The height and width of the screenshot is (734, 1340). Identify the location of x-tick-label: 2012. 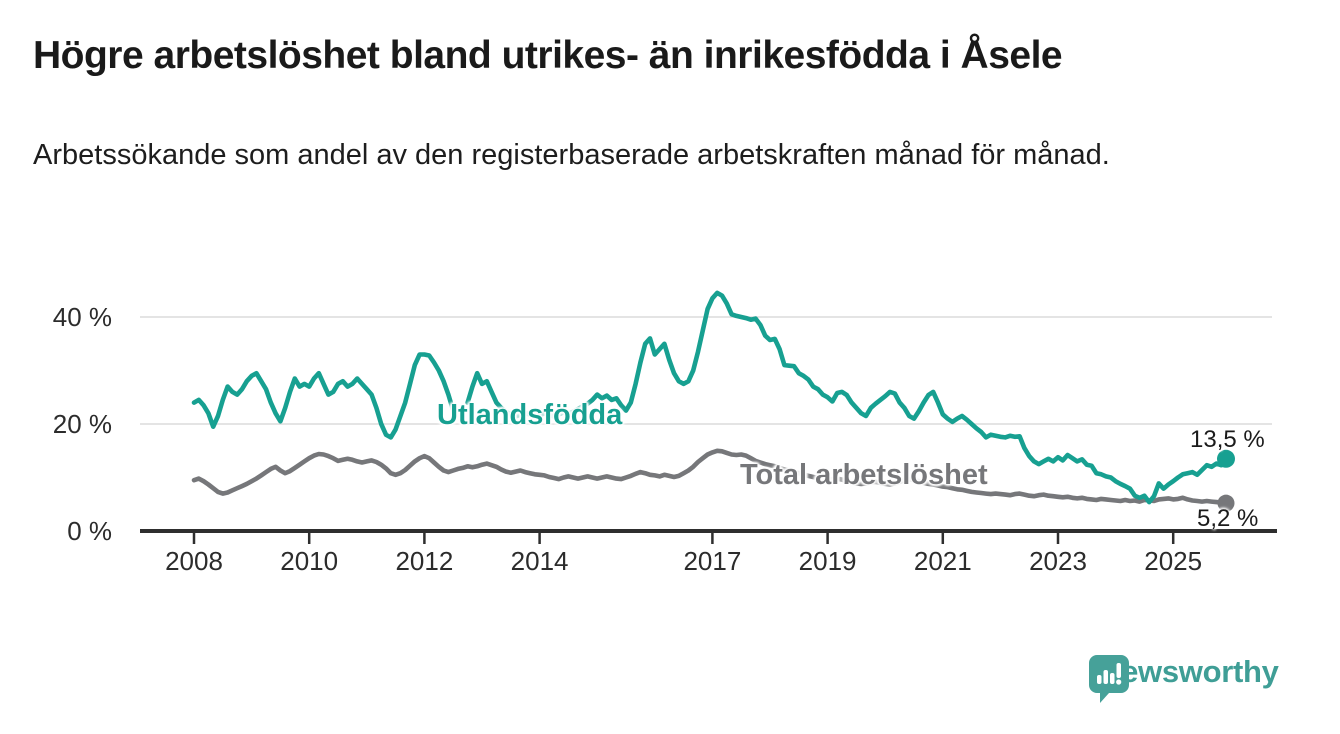
(424, 561).